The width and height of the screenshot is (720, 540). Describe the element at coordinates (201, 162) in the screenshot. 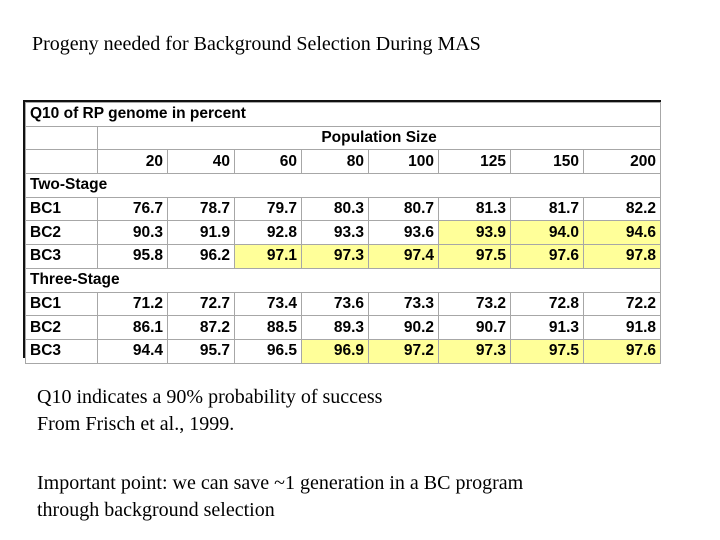

I see `column-header: 40` at that location.